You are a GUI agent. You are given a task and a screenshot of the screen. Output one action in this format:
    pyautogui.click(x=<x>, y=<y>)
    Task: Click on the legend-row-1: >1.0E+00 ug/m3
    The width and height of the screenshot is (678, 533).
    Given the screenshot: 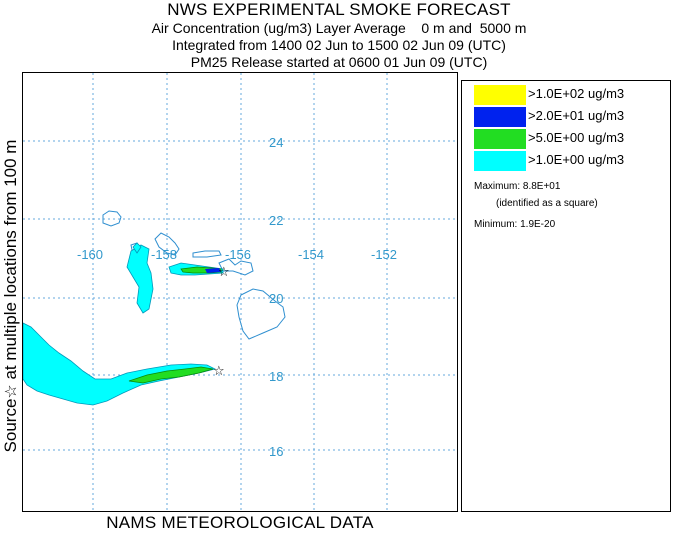 What is the action you would take?
    pyautogui.click(x=569, y=161)
    